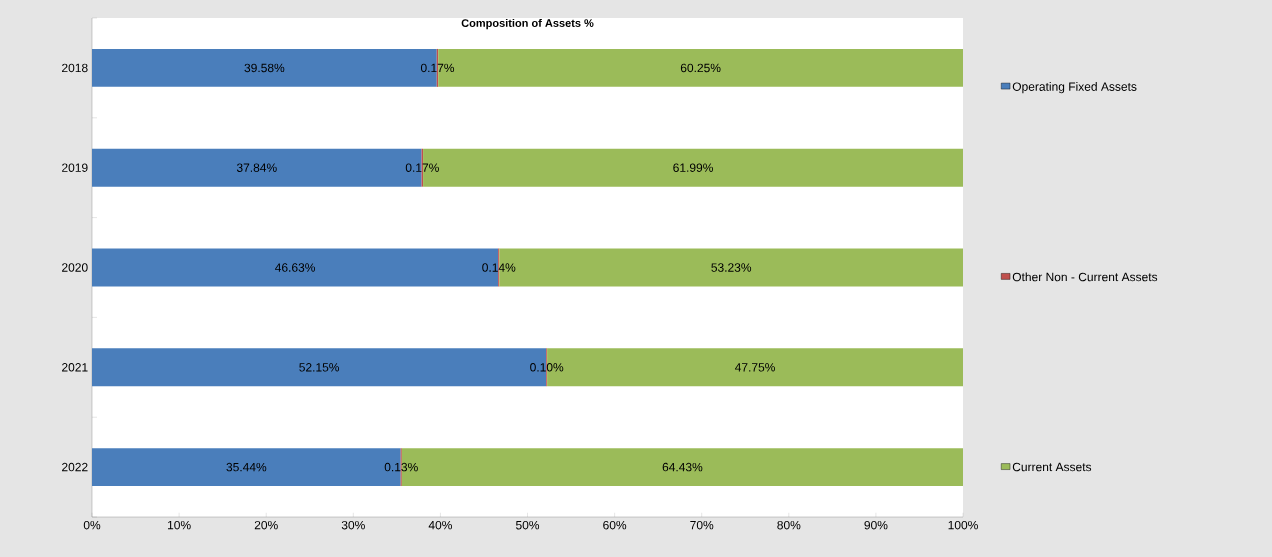  What do you see at coordinates (75, 467) in the screenshot?
I see `y-tick-label: 2022` at bounding box center [75, 467].